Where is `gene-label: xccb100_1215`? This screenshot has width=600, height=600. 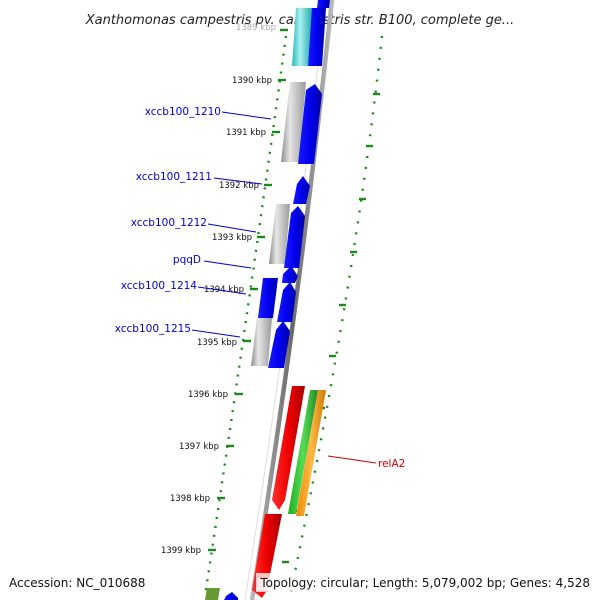 gene-label: xccb100_1215 is located at coordinates (153, 329).